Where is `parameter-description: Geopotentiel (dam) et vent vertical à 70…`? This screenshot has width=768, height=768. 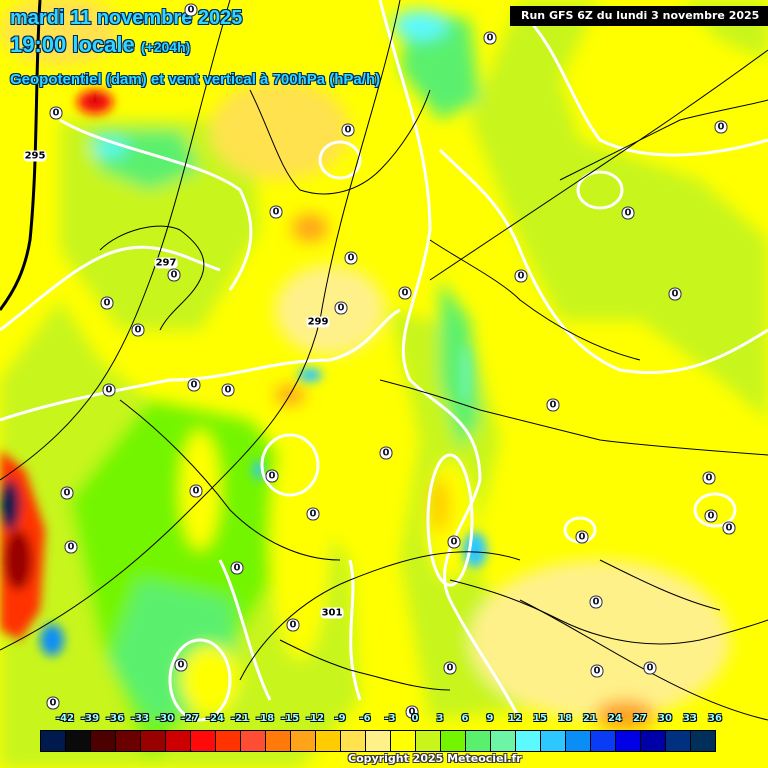 parameter-description: Geopotentiel (dam) et vent vertical à 70… is located at coordinates (195, 79).